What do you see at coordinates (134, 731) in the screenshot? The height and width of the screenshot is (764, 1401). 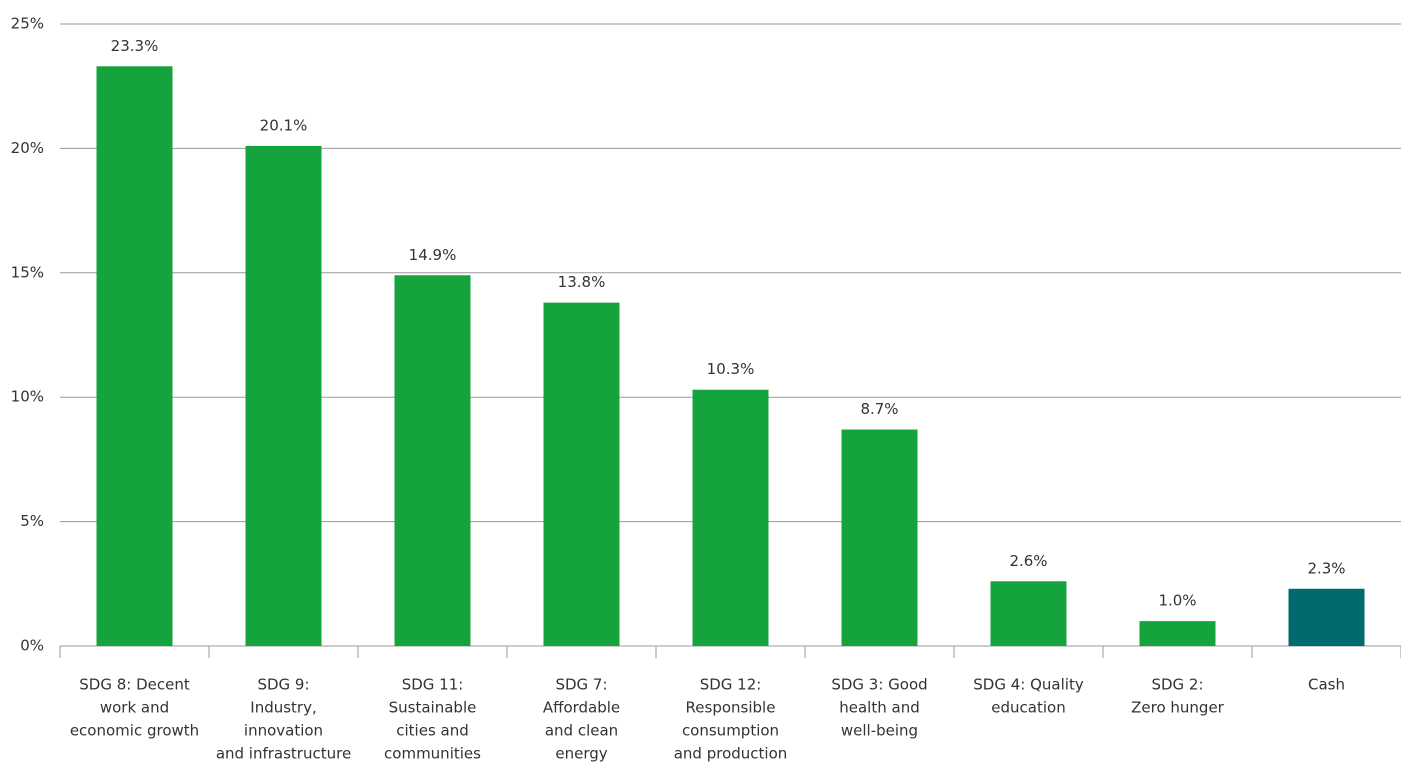 I see `x-tick-label: economic growth` at bounding box center [134, 731].